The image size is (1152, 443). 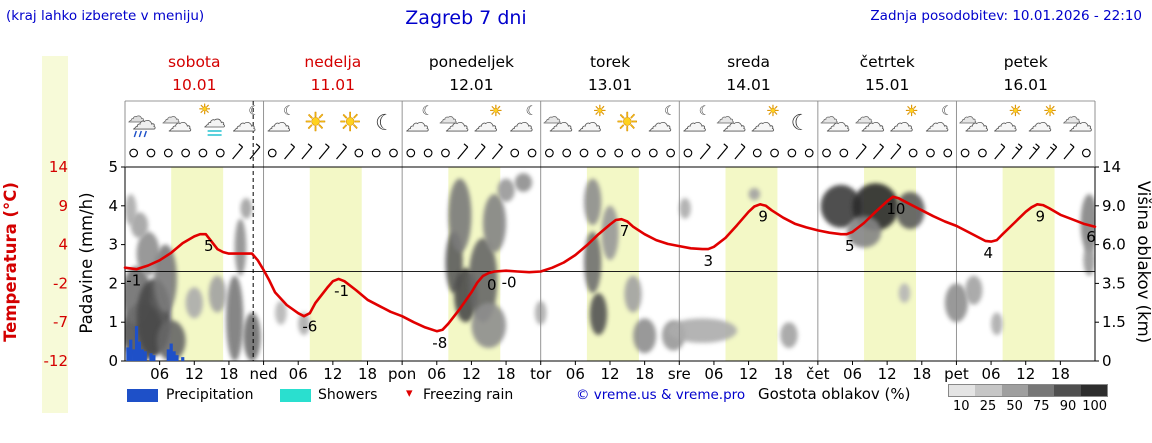 I want to click on day-name: sreda, so click(x=748, y=62).